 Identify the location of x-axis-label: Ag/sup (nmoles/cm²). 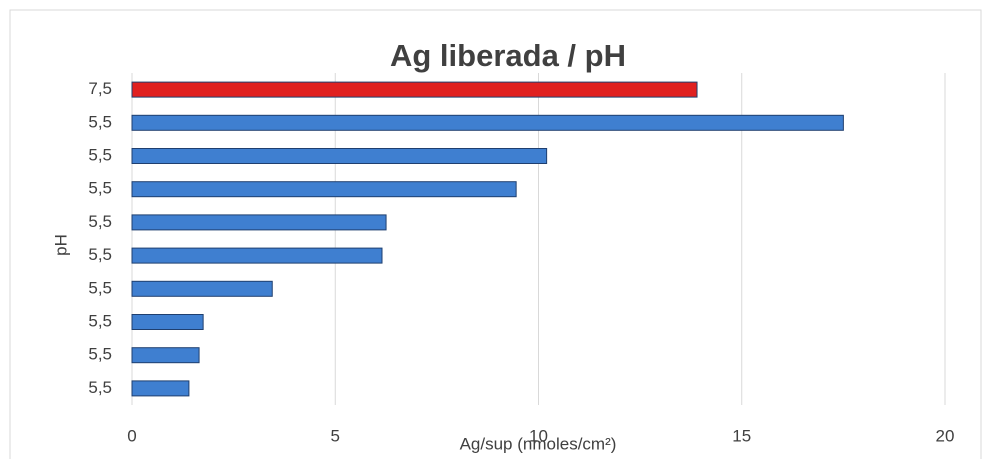
(538, 443).